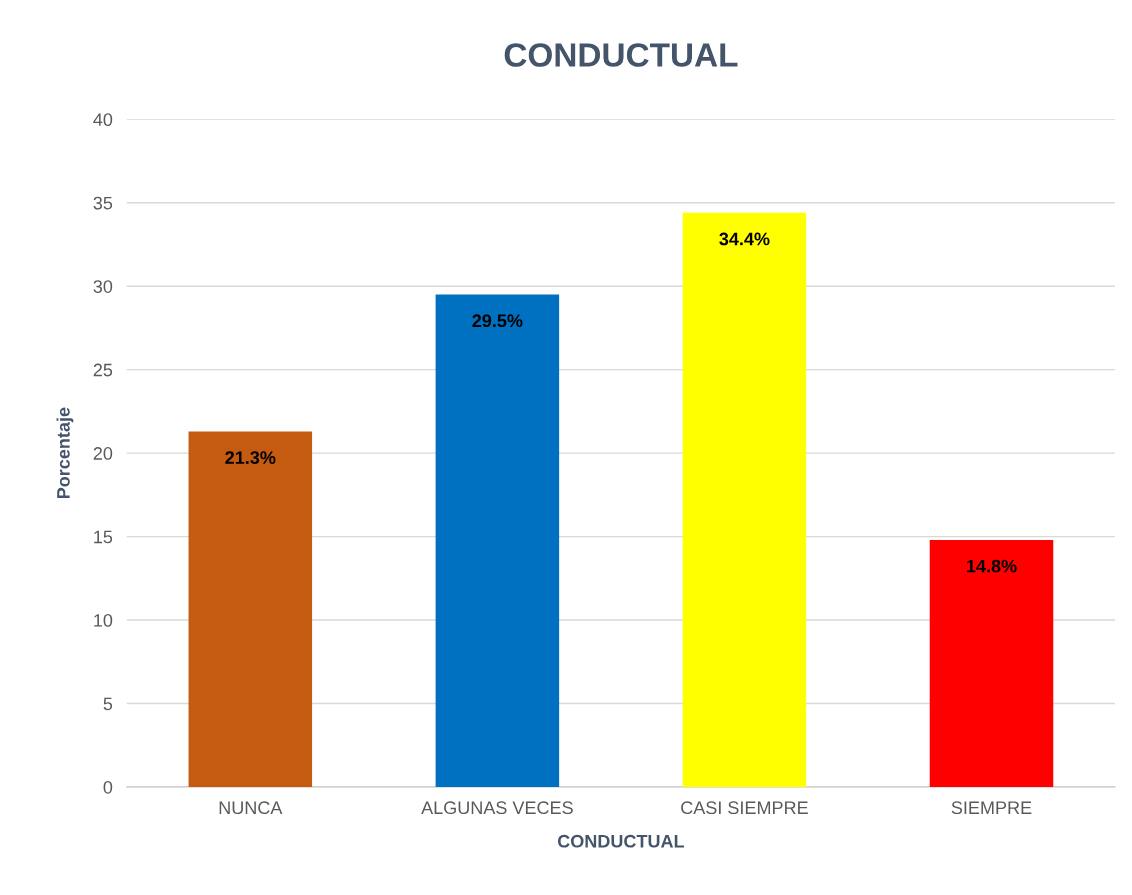  I want to click on x-tick-label: CASI SIEMPRE, so click(744, 808).